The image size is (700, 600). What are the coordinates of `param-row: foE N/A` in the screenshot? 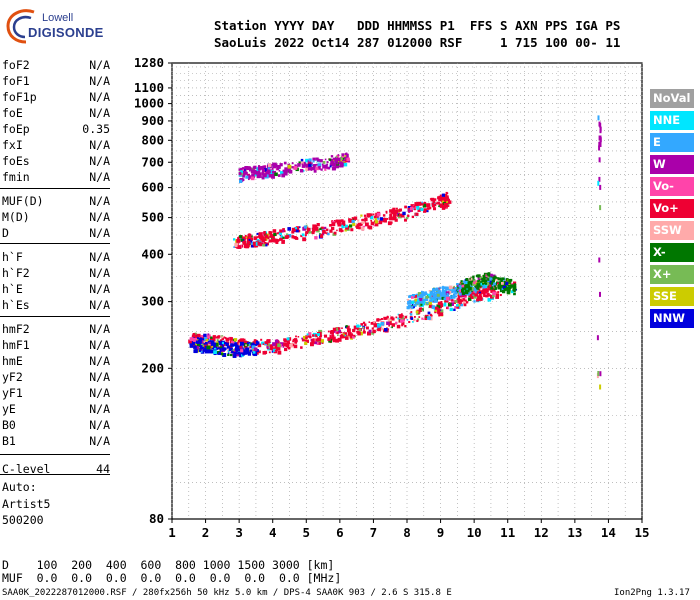 It's located at (56, 113).